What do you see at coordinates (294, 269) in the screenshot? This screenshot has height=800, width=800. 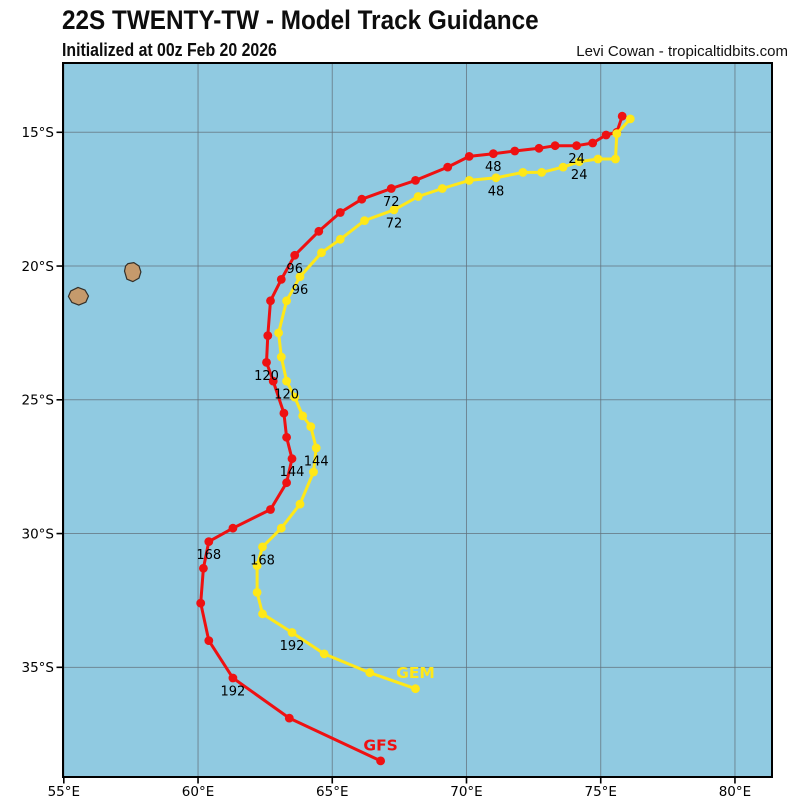 I see `hour-label-gfs-96: 96` at bounding box center [294, 269].